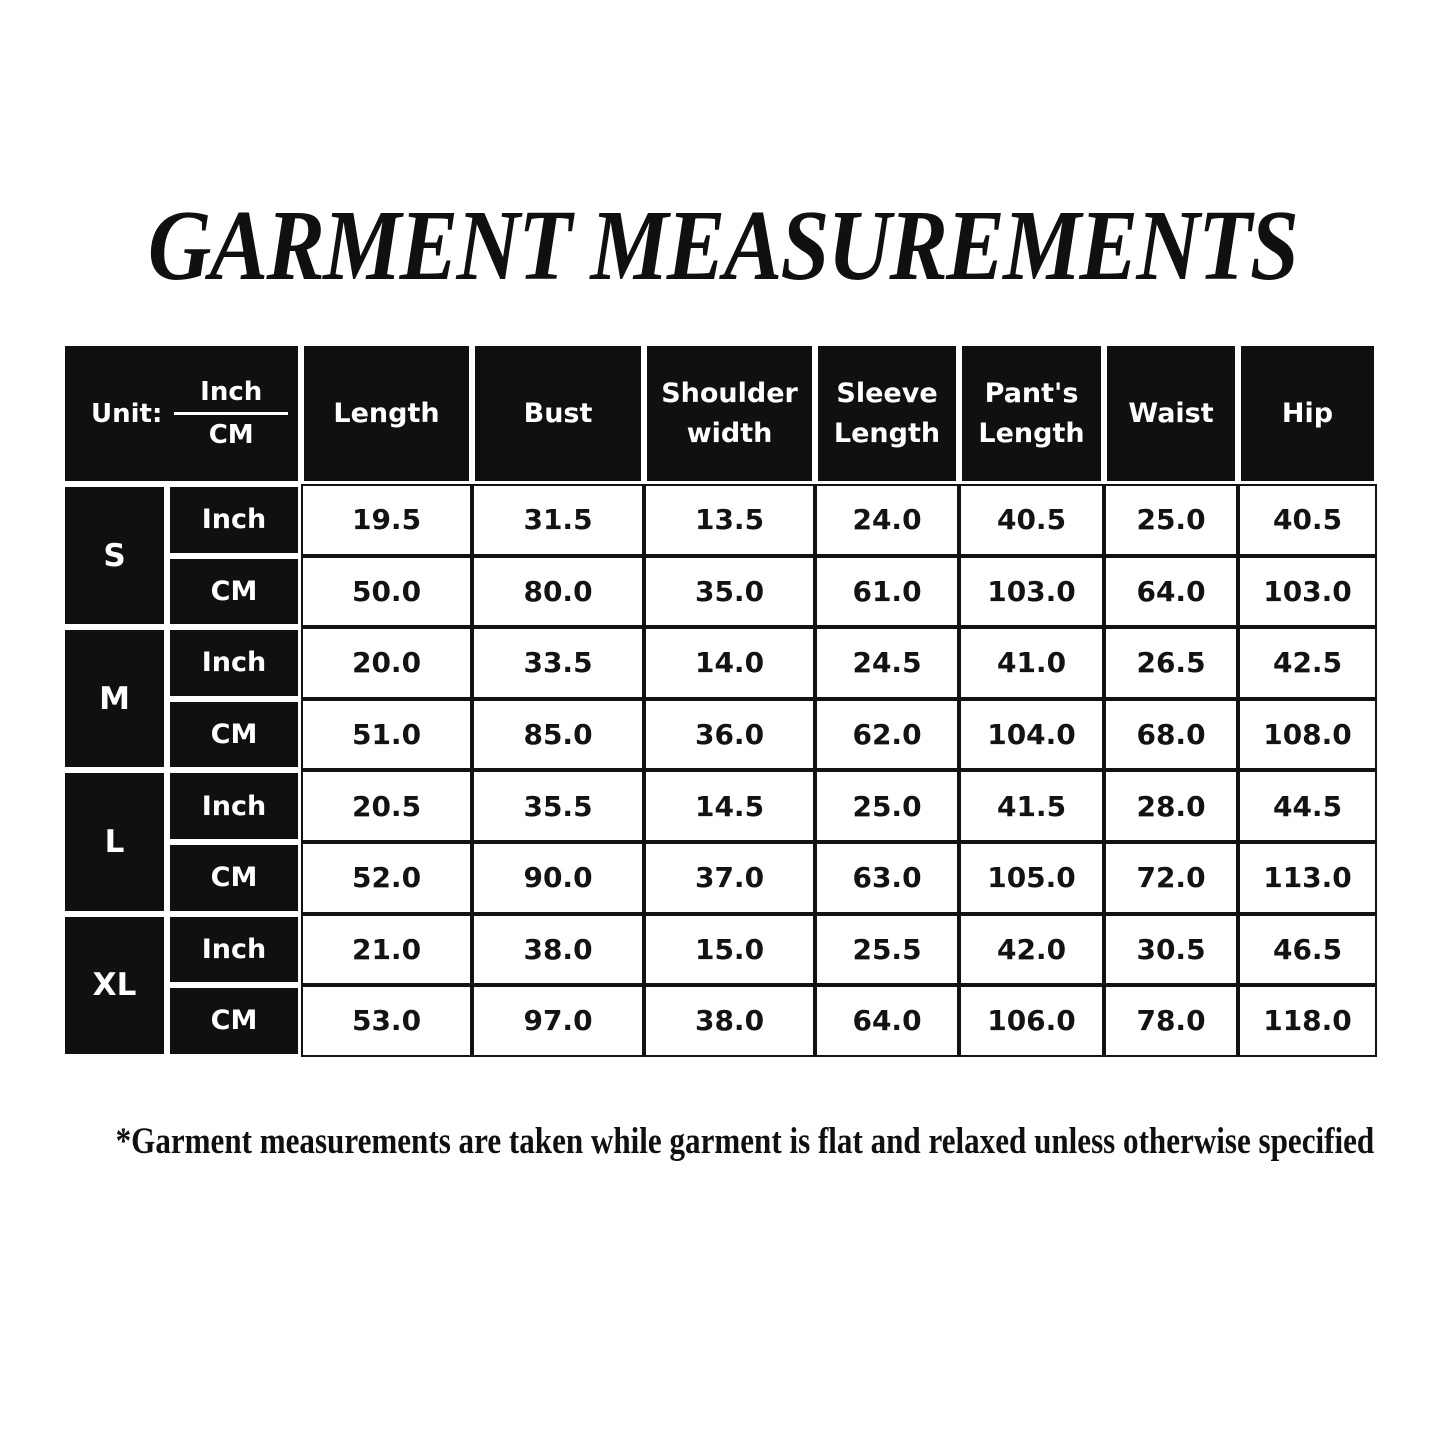 This screenshot has height=1445, width=1445. I want to click on measurement-cell: 42.5, so click(1308, 663).